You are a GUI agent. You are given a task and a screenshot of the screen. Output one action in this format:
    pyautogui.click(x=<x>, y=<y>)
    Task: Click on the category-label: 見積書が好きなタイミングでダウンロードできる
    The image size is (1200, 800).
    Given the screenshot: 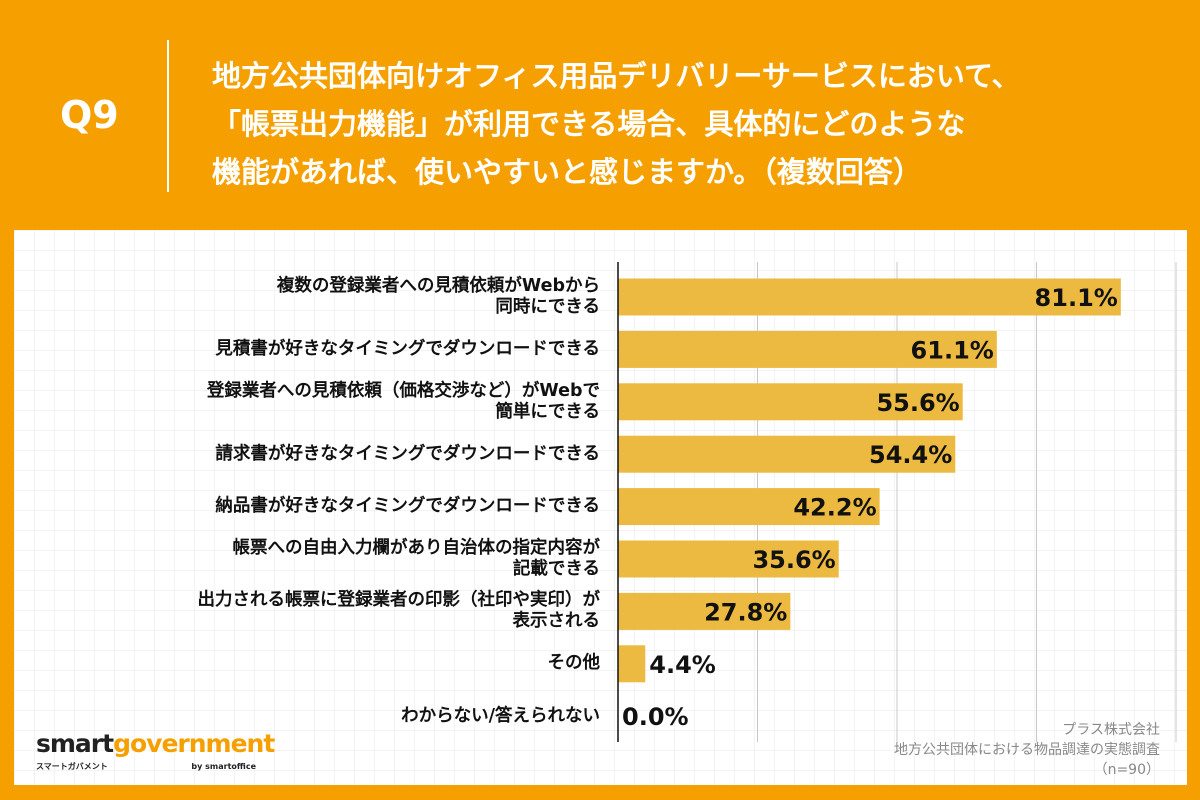 What is the action you would take?
    pyautogui.click(x=407, y=348)
    